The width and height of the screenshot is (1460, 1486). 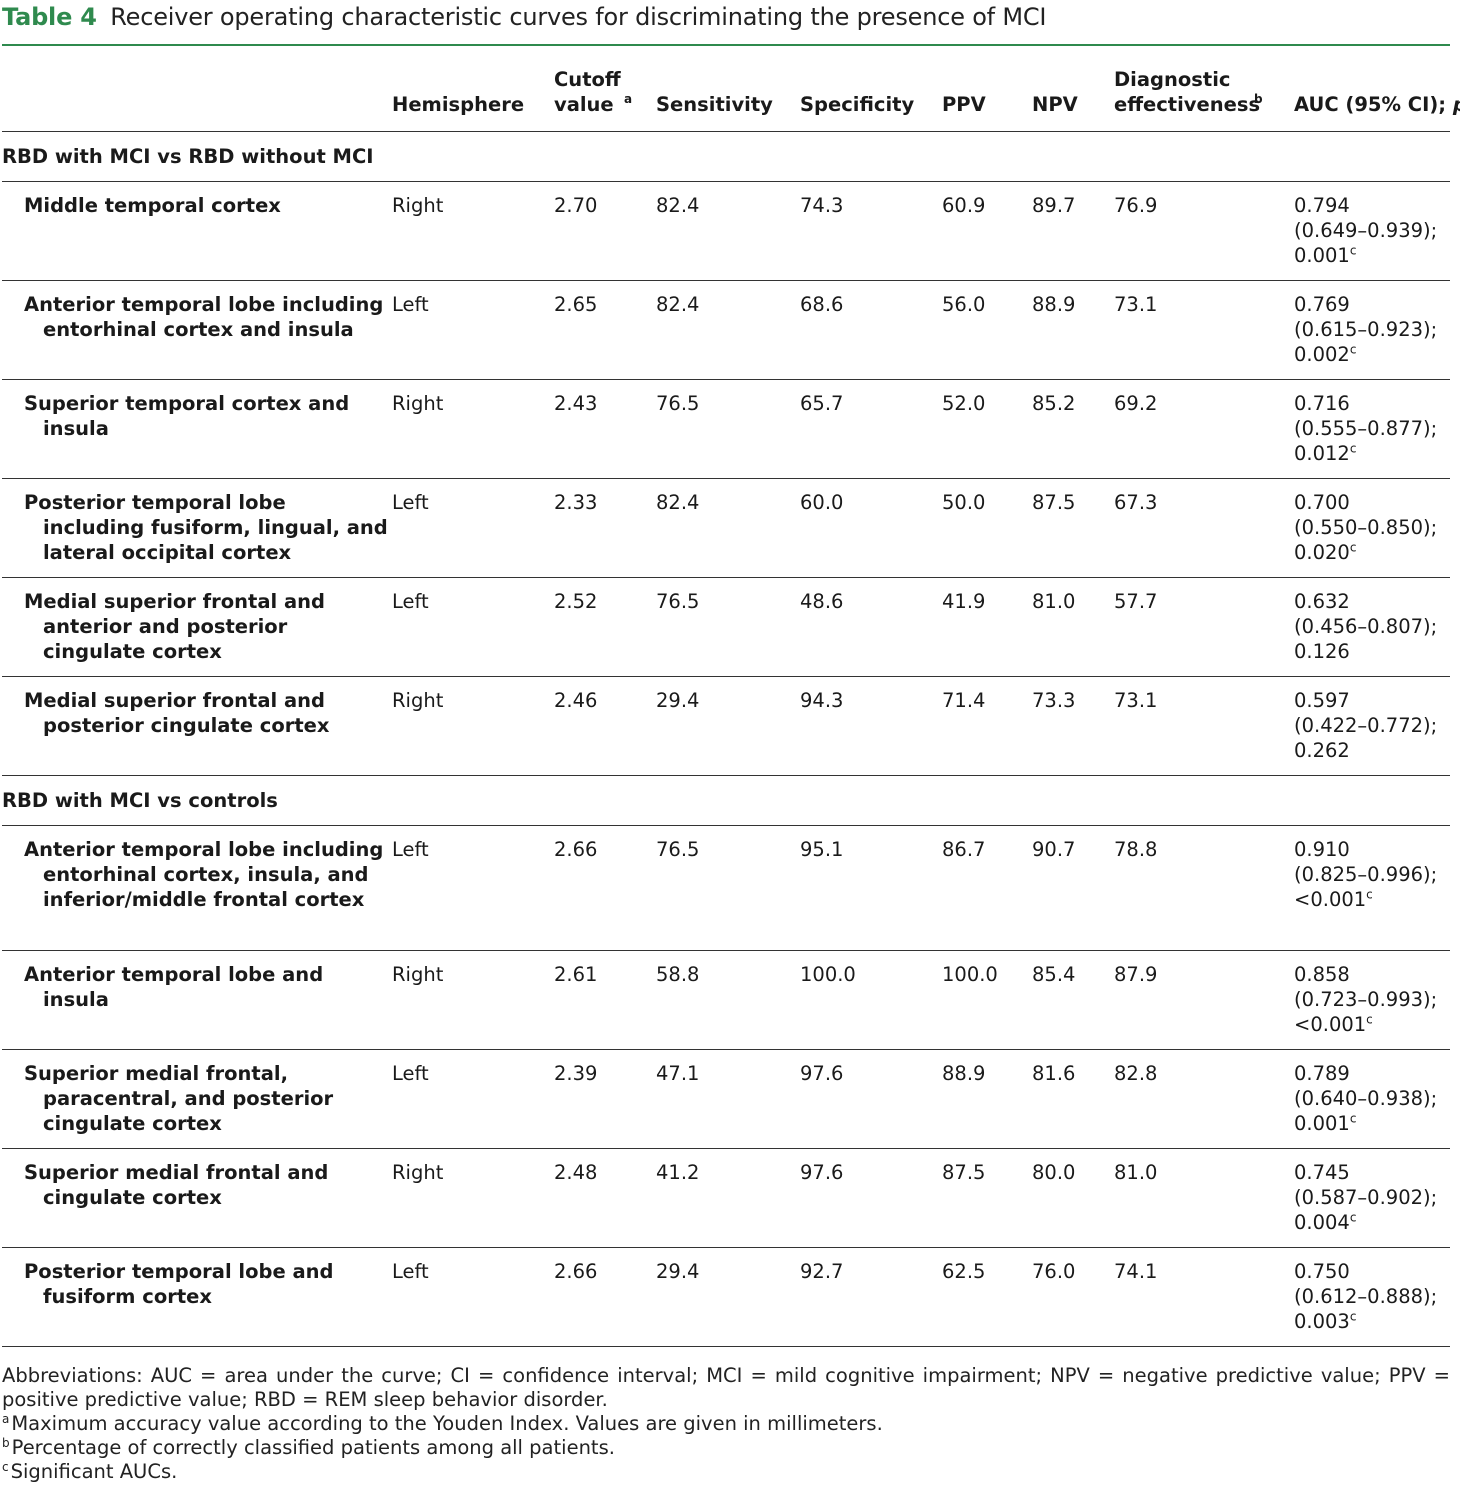 What do you see at coordinates (871, 1099) in the screenshot?
I see `specificity-cell: 97.6` at bounding box center [871, 1099].